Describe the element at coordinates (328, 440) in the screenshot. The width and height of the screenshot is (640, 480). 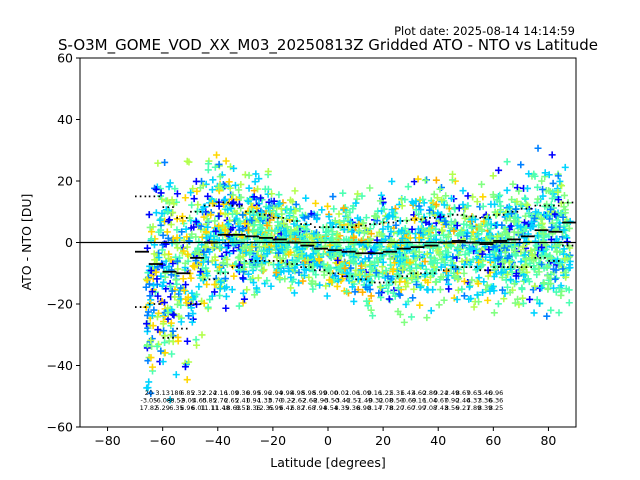
I see `x-tick-label: 0` at that location.